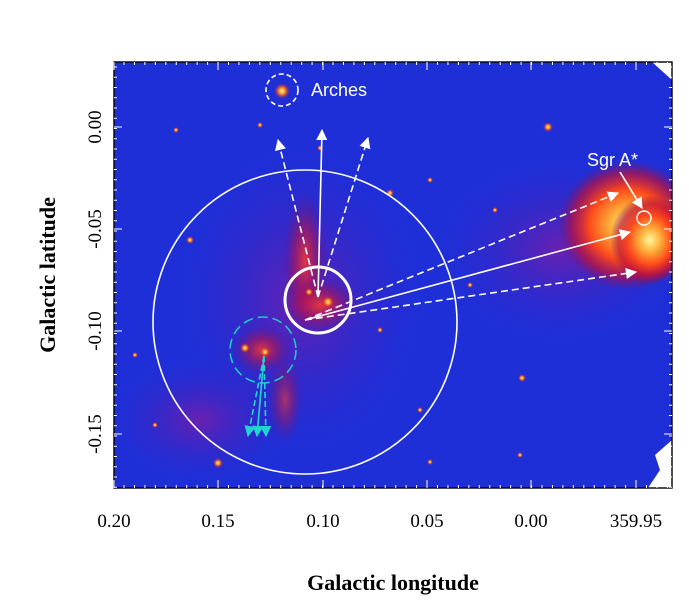  I want to click on y-tick-label: -0.05, so click(95, 229).